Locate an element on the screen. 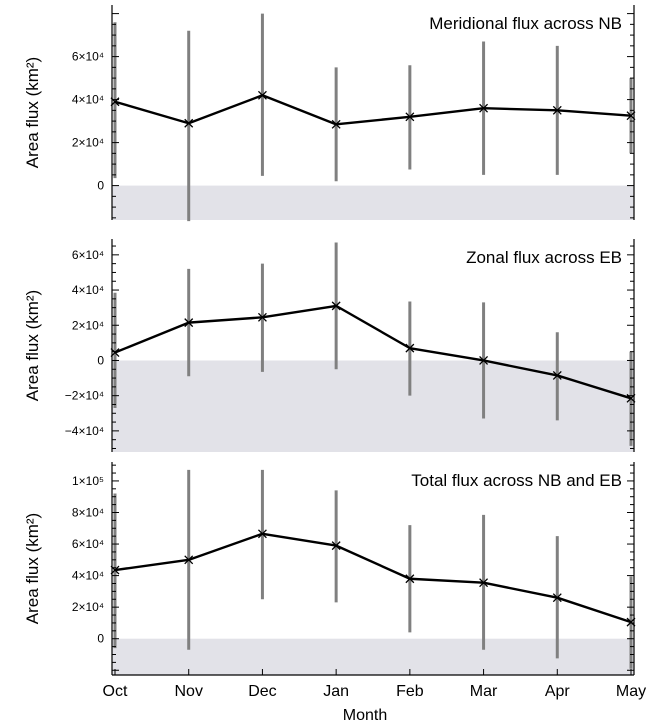 The image size is (656, 728). x-axis-label: Month is located at coordinates (365, 715).